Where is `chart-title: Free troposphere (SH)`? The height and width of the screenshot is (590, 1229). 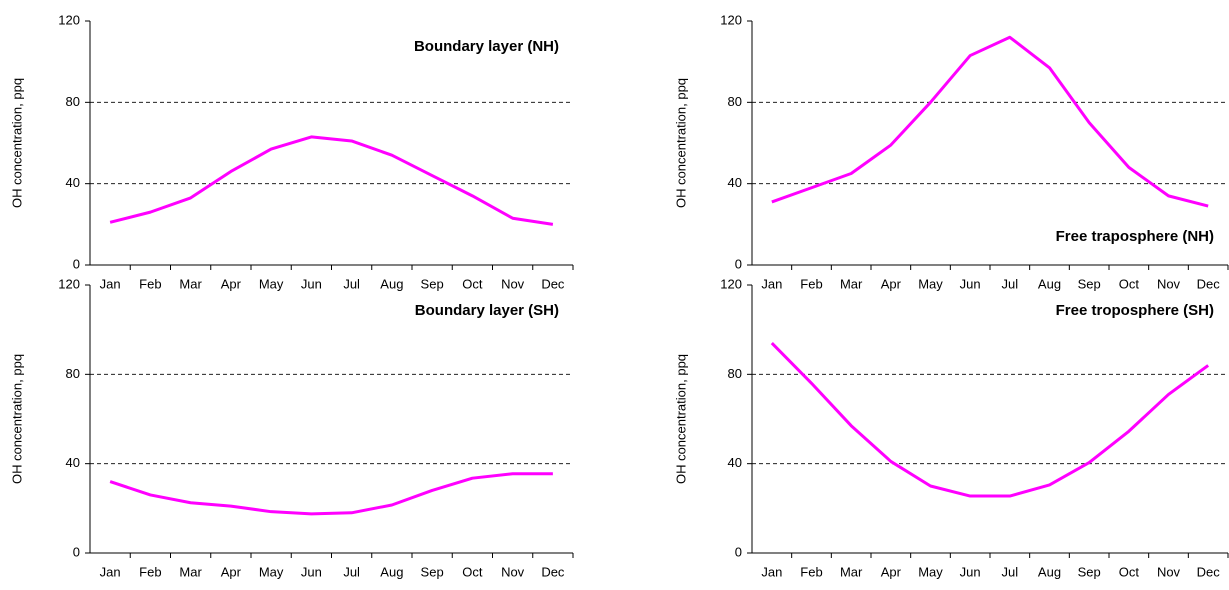
chart-title: Free troposphere (SH) is located at coordinates (1135, 310).